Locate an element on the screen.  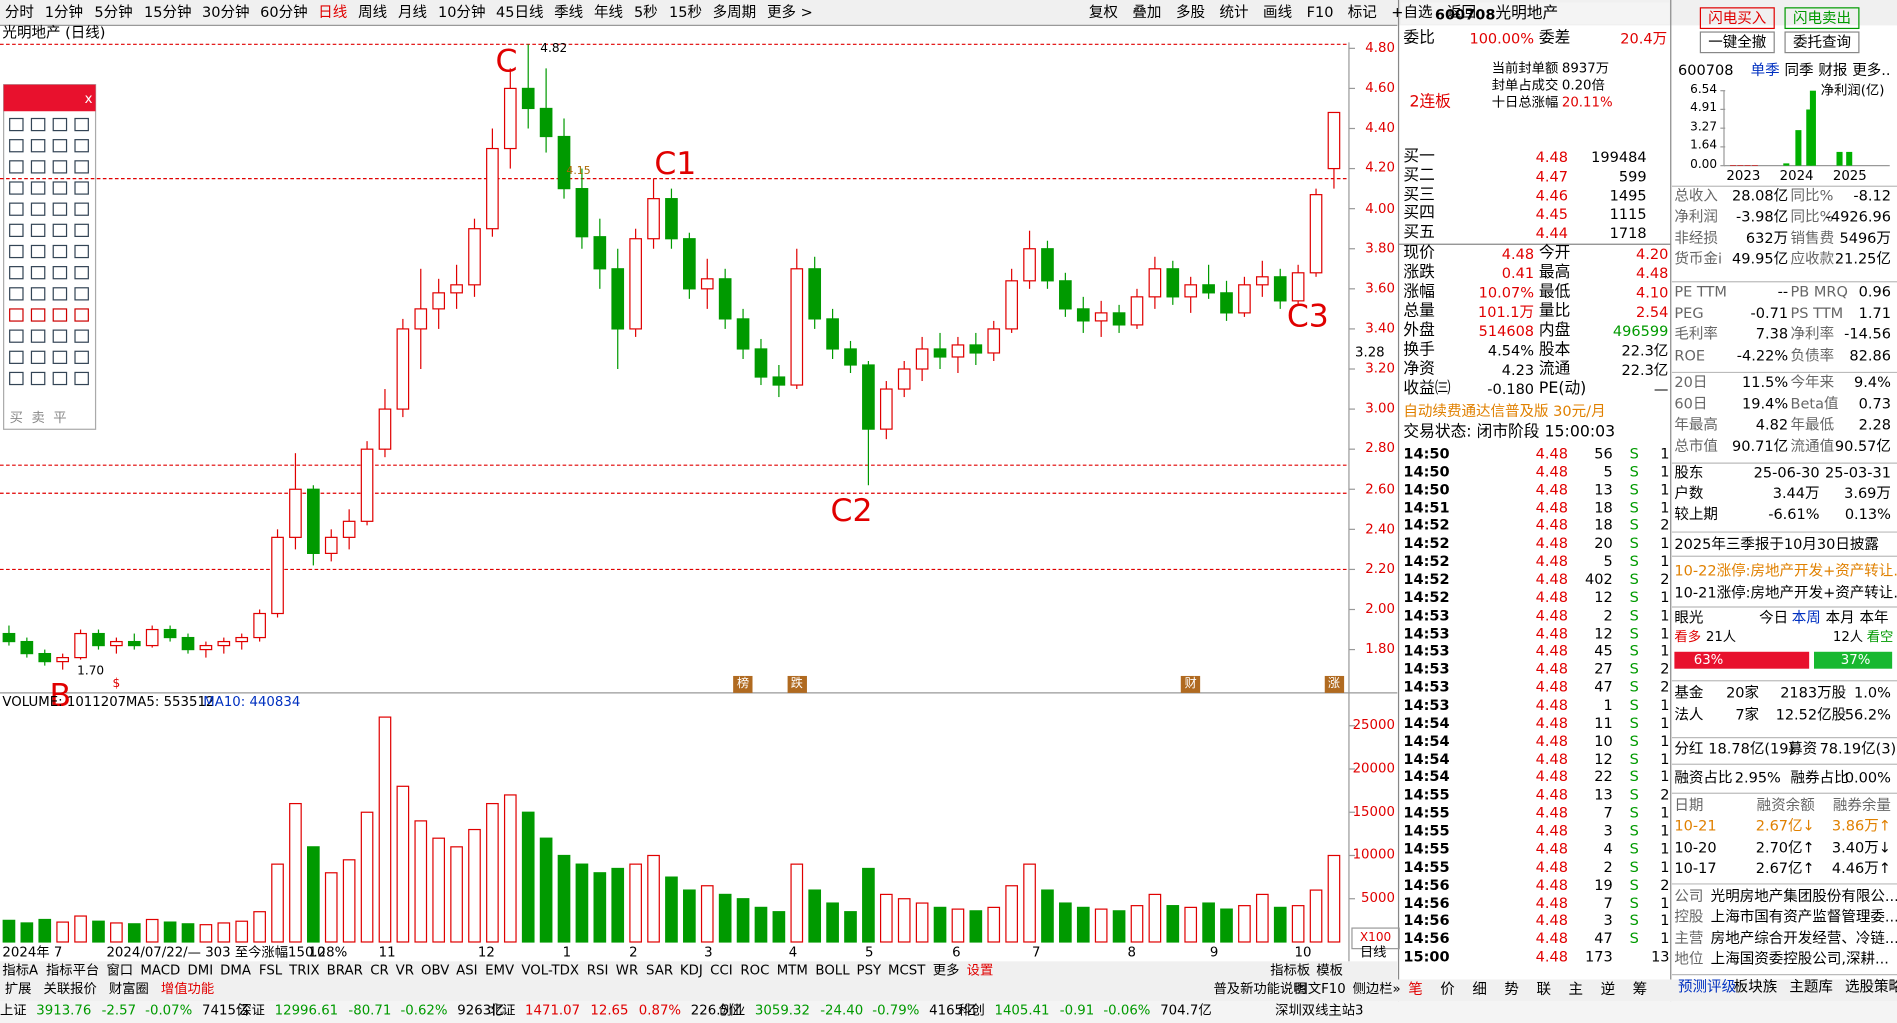
detail-tab: 主 is located at coordinates (1576, 989).